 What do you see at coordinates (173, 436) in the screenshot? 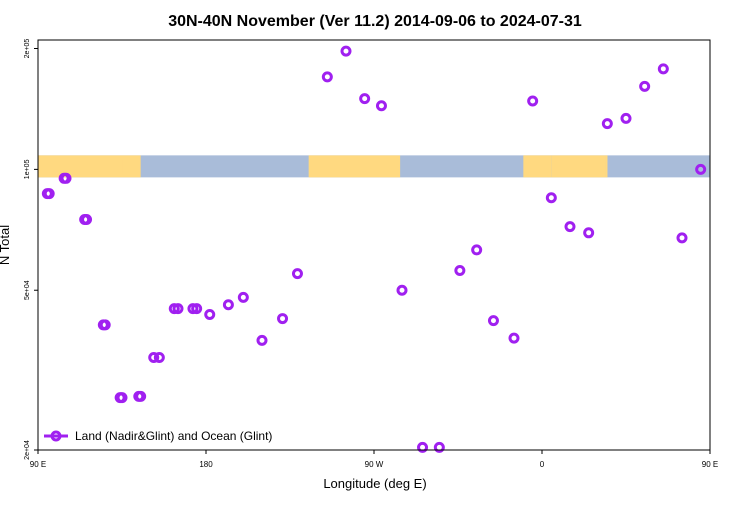
I see `legend-label: Land (Nadir&Glint) and Ocean (Glint)` at bounding box center [173, 436].